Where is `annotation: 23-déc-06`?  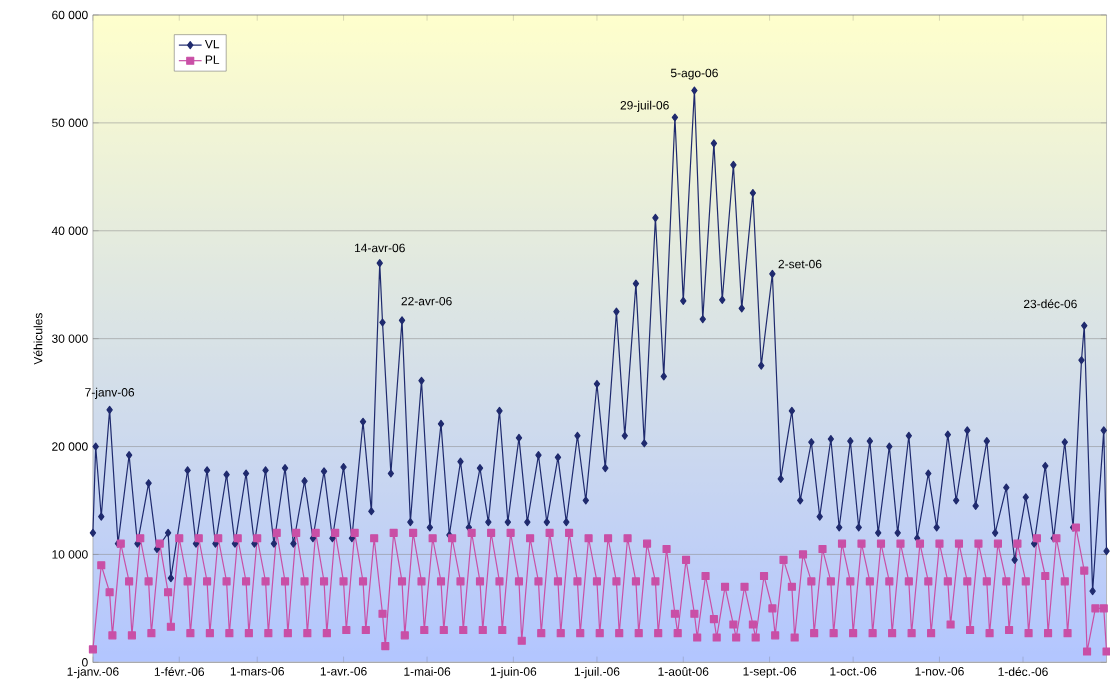
annotation: 23-déc-06 is located at coordinates (1050, 303).